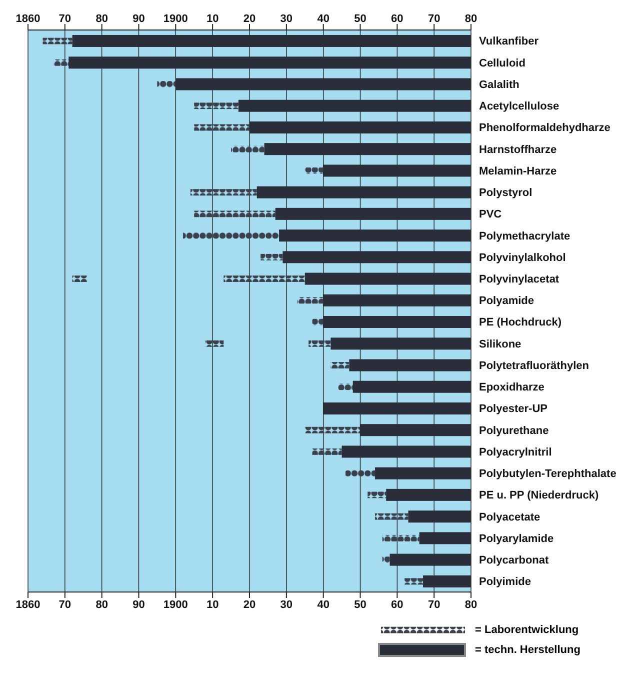 This screenshot has height=683, width=633. Describe the element at coordinates (286, 604) in the screenshot. I see `x-tick-label: 30` at that location.